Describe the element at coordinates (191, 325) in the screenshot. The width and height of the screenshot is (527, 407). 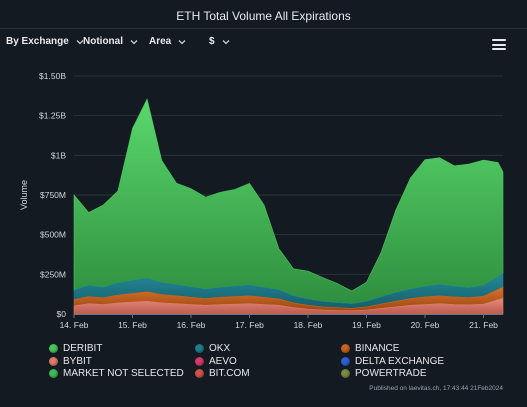
I see `x-tick-label: 16. Feb` at that location.